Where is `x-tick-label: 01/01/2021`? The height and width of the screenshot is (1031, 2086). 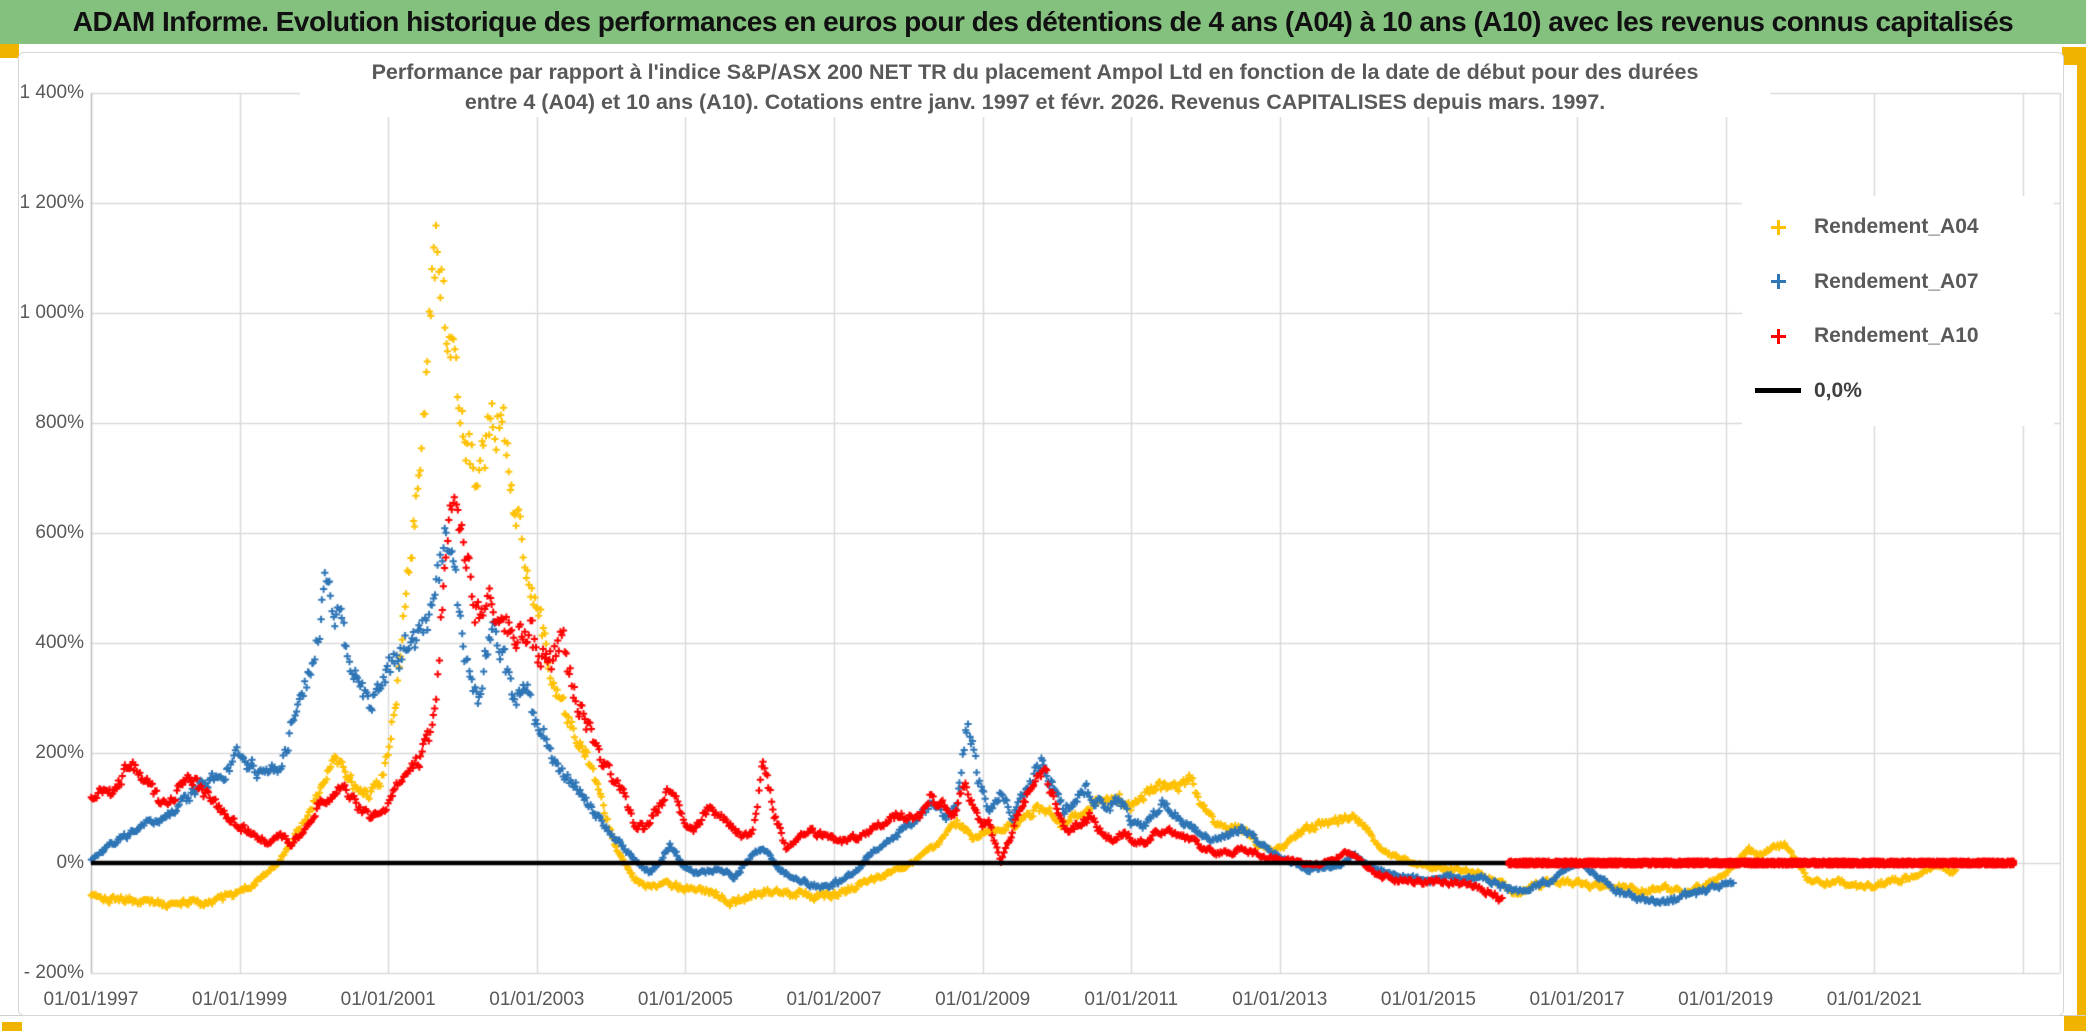 x-tick-label: 01/01/2021 is located at coordinates (1874, 999).